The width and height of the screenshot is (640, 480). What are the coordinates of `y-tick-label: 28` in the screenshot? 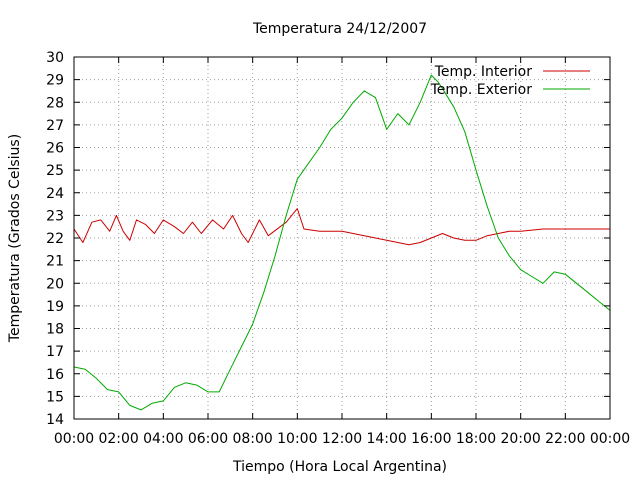 It's located at (55, 103).